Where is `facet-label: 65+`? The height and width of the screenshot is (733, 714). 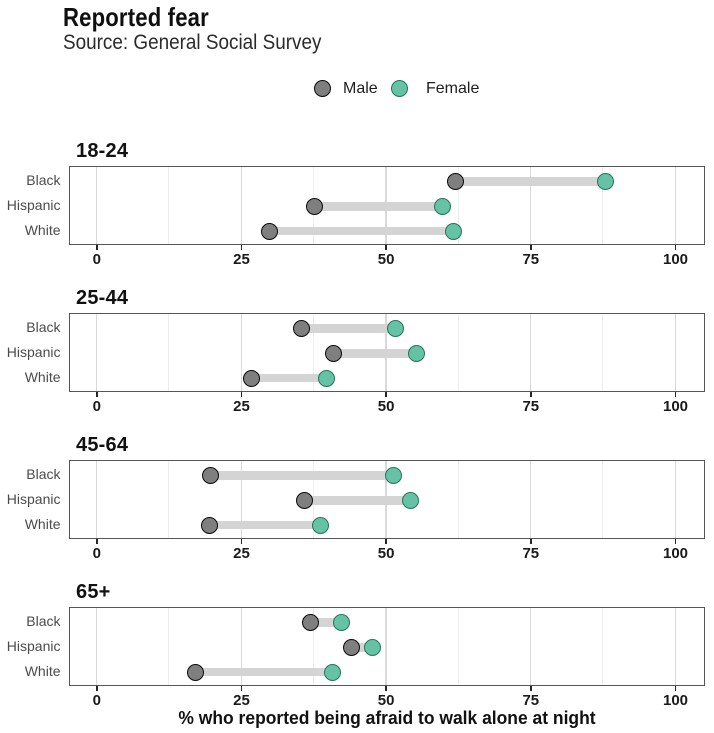 facet-label: 65+ is located at coordinates (93, 592).